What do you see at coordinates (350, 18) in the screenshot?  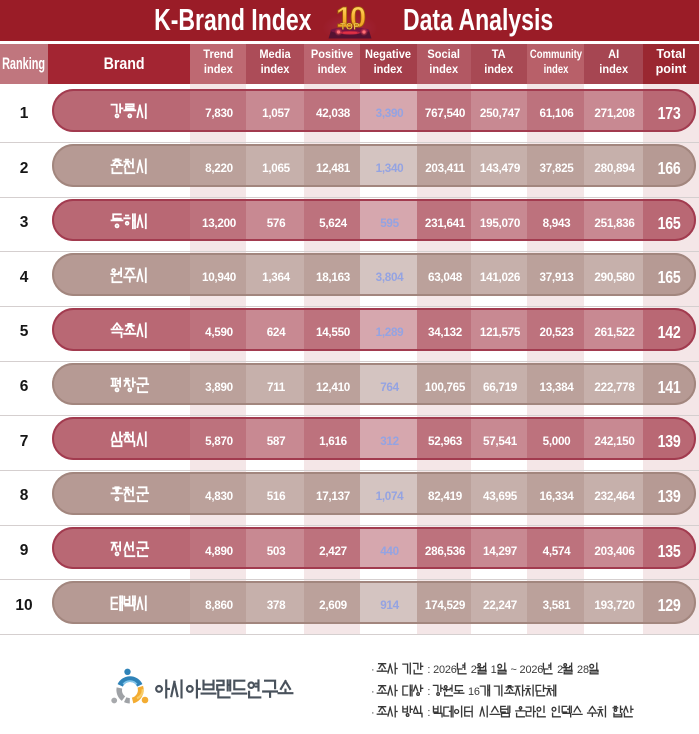 I see `svg-text: 10` at bounding box center [350, 18].